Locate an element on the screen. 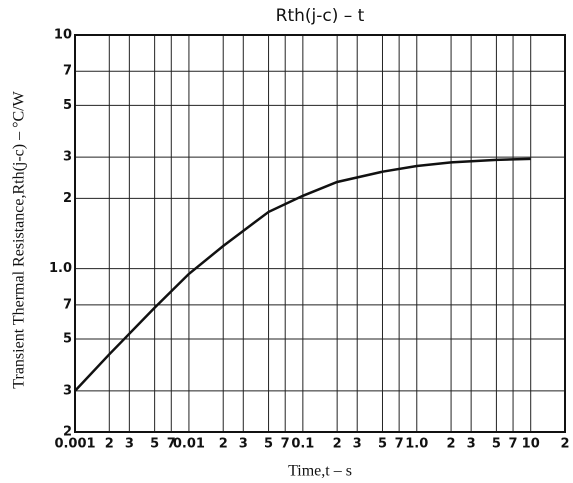 The image size is (573, 483). x-tick-label: 0.1 is located at coordinates (302, 444).